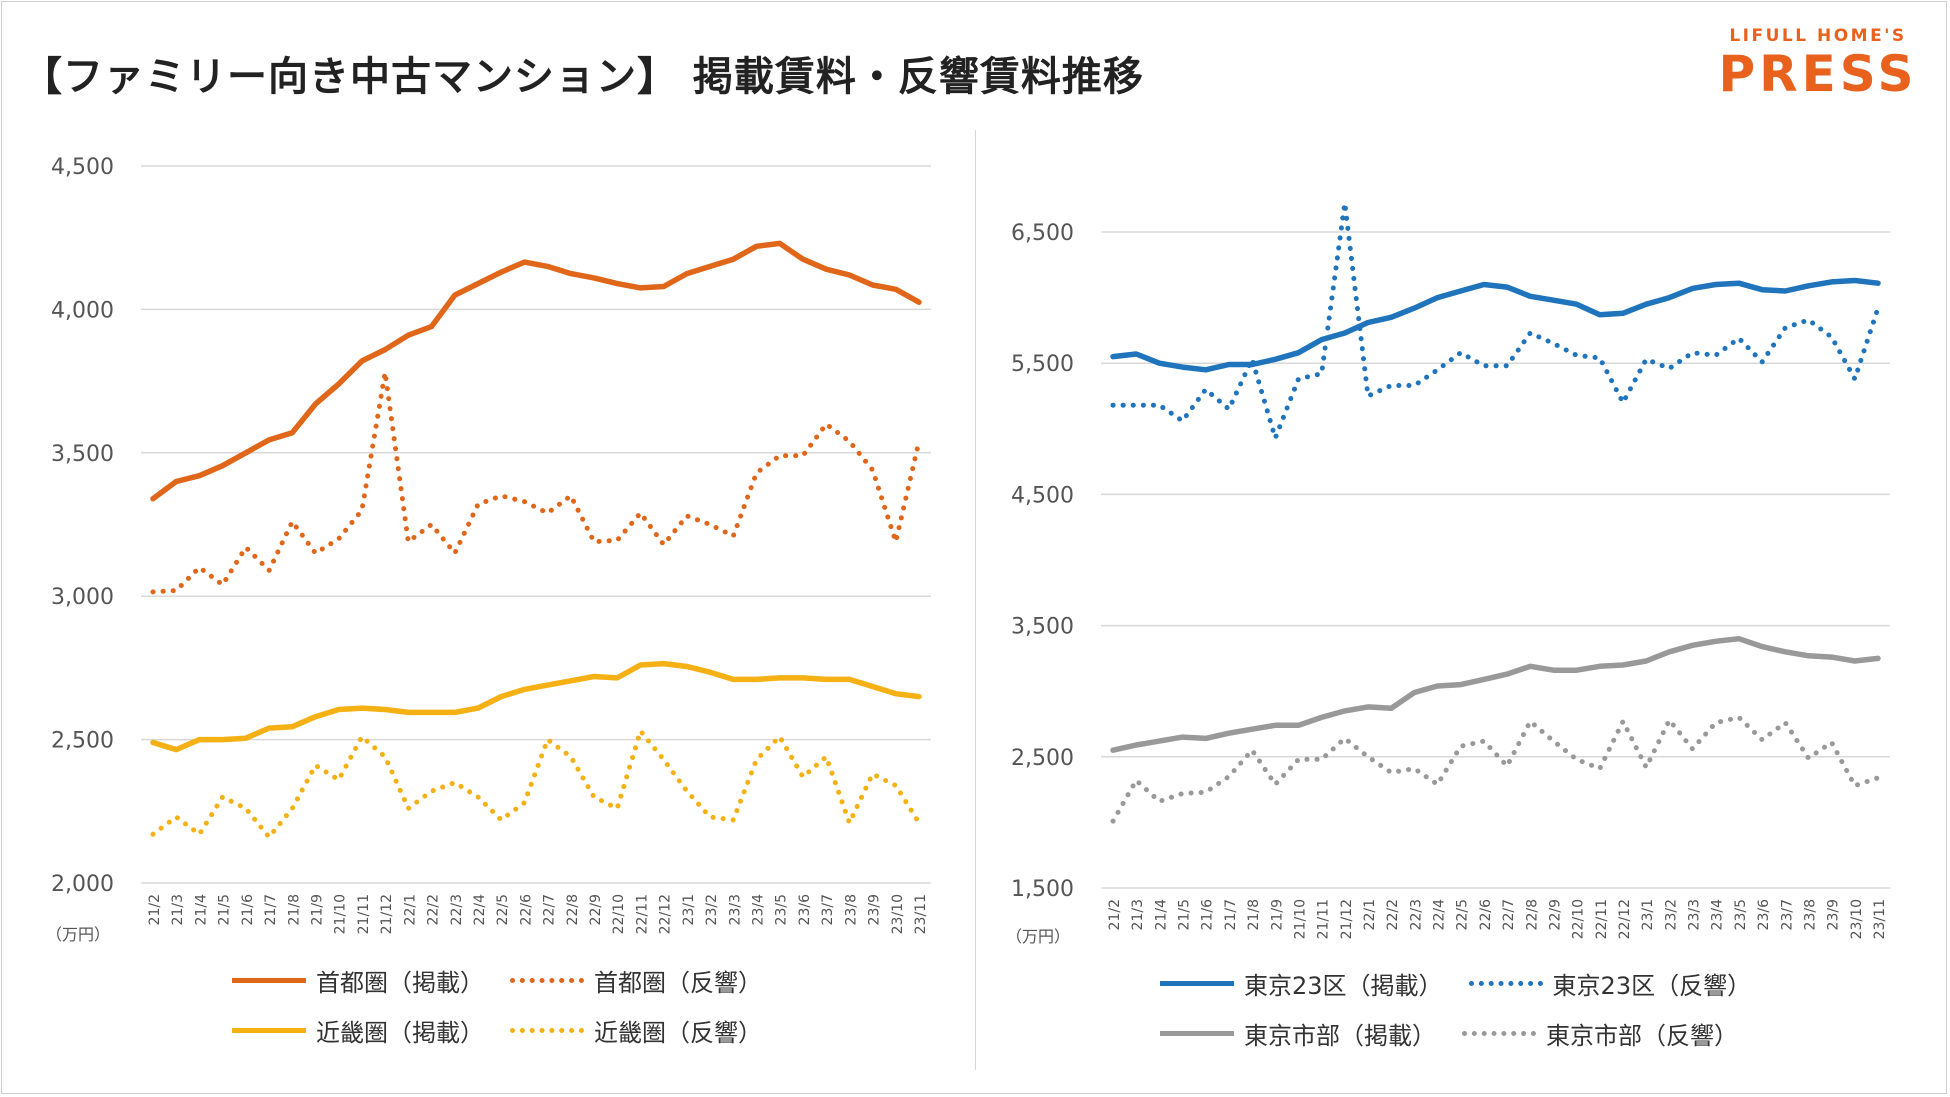  Describe the element at coordinates (975, 600) in the screenshot. I see `chart-divider` at that location.